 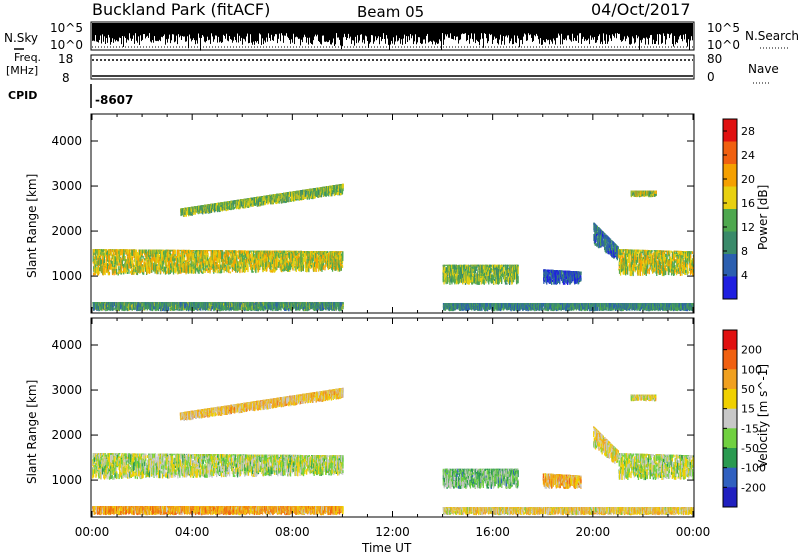 What do you see at coordinates (70, 96) in the screenshot?
I see `cpid-row: CPID -8607` at bounding box center [70, 96].